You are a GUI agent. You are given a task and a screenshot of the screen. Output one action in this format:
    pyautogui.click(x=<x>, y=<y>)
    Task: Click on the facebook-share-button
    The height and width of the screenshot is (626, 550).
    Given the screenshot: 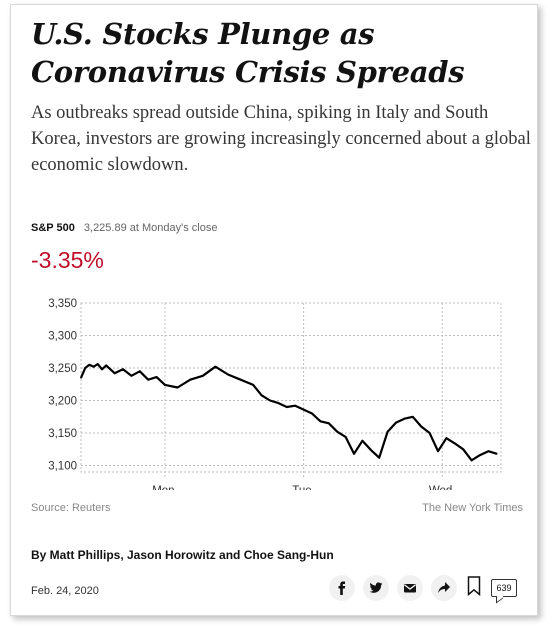 What is the action you would take?
    pyautogui.click(x=342, y=588)
    